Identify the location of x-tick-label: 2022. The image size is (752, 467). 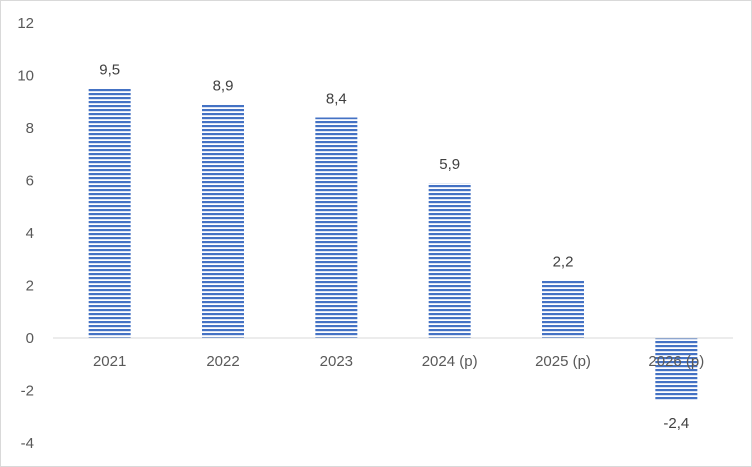
(222, 361).